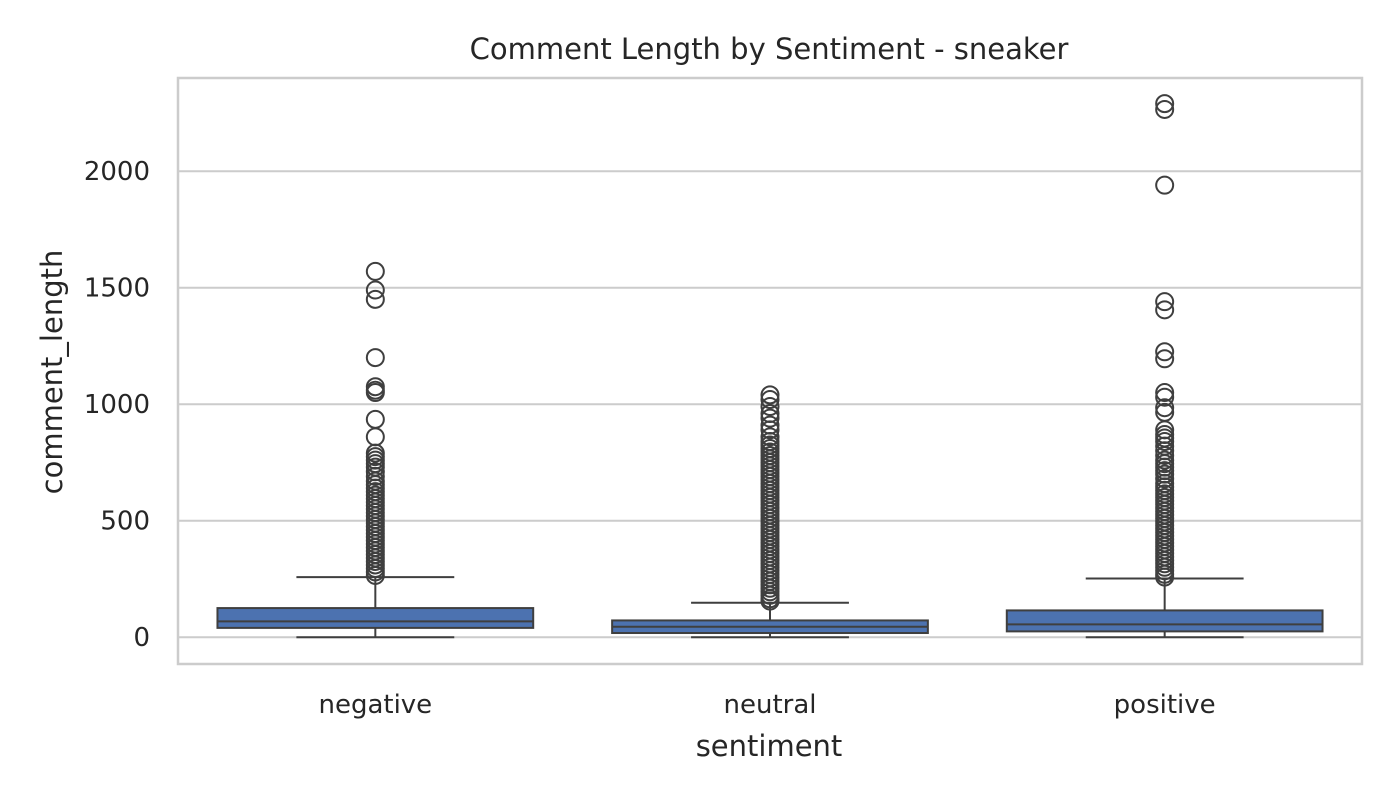 This screenshot has width=1400, height=800. Describe the element at coordinates (375, 450) in the screenshot. I see `box-group-negative` at that location.